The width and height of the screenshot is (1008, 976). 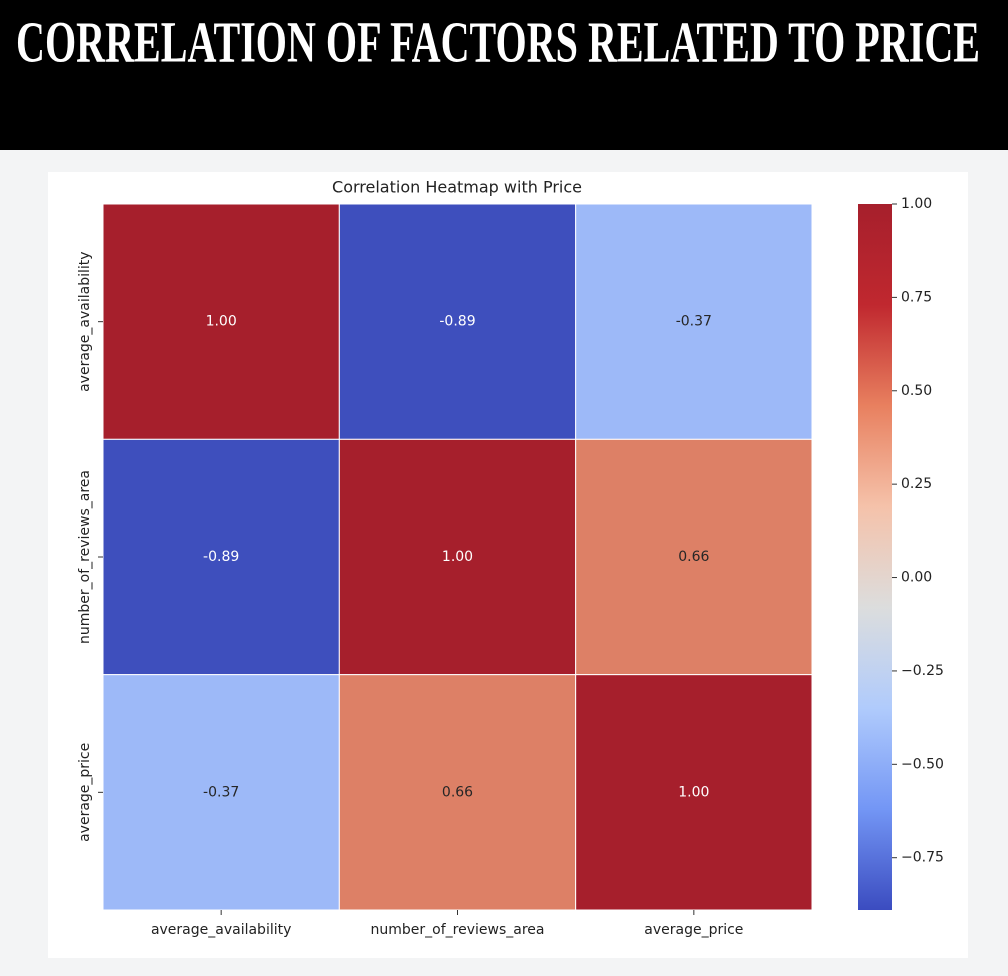 What do you see at coordinates (922, 858) in the screenshot?
I see `colorbar-tick-label: −0.75` at bounding box center [922, 858].